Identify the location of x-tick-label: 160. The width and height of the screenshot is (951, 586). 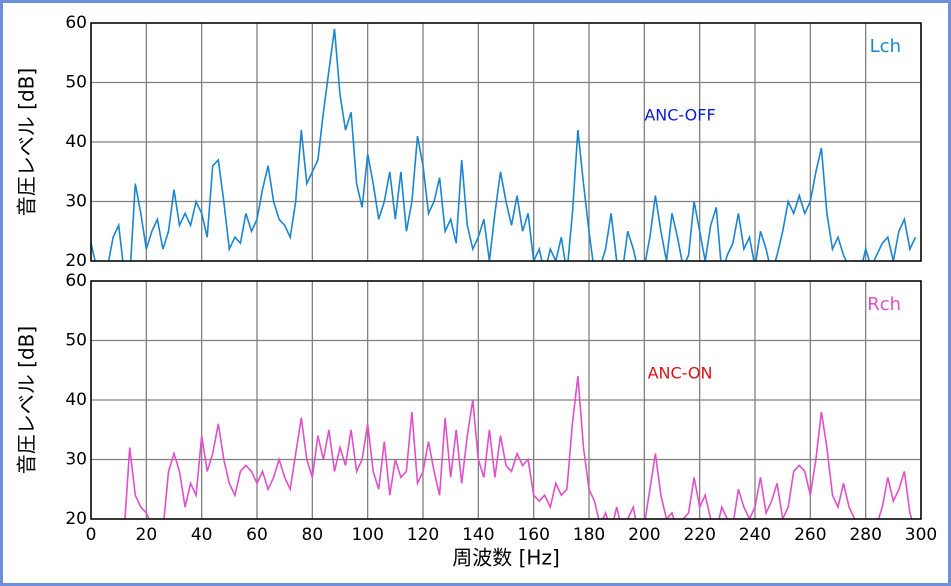
(533, 535).